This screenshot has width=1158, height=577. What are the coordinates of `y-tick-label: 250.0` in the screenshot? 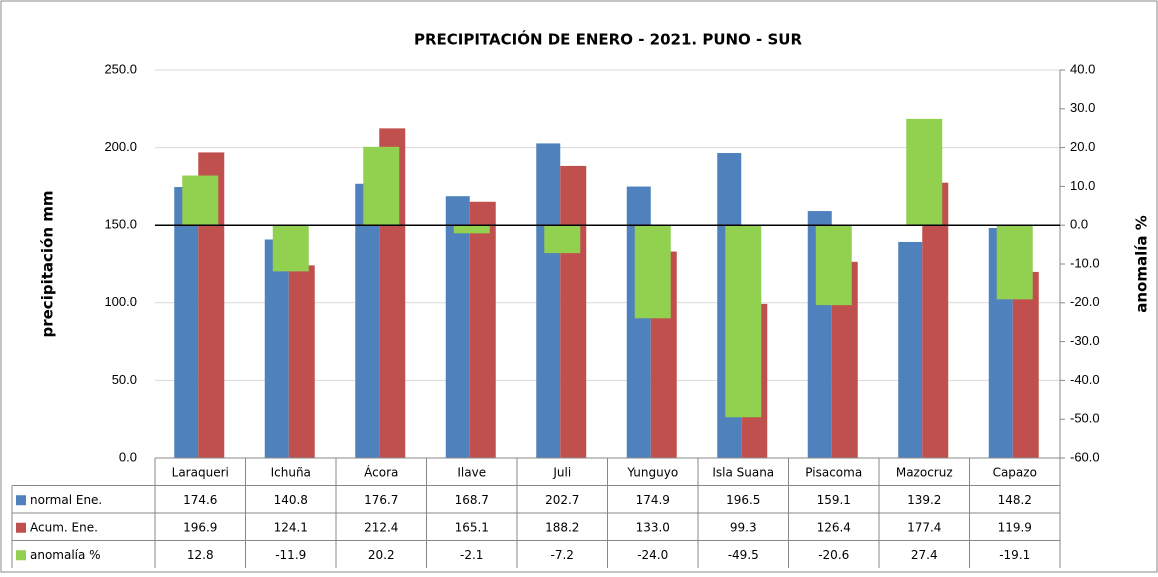 It's located at (120, 68).